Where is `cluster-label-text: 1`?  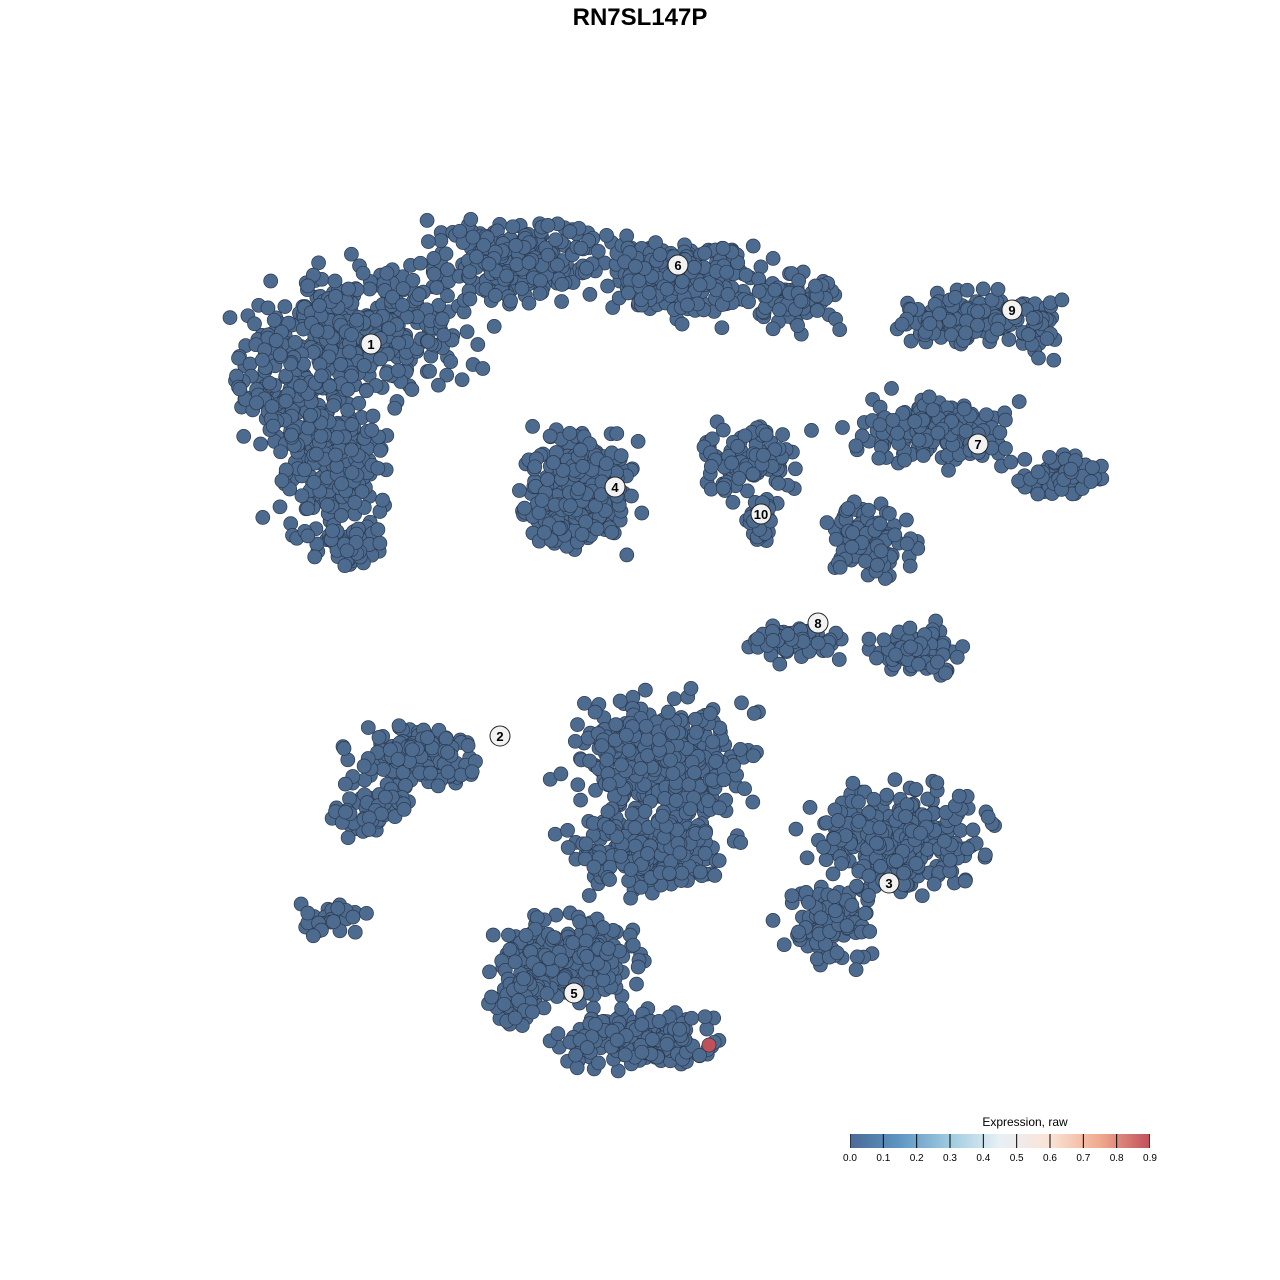 cluster-label-text: 1 is located at coordinates (370, 344).